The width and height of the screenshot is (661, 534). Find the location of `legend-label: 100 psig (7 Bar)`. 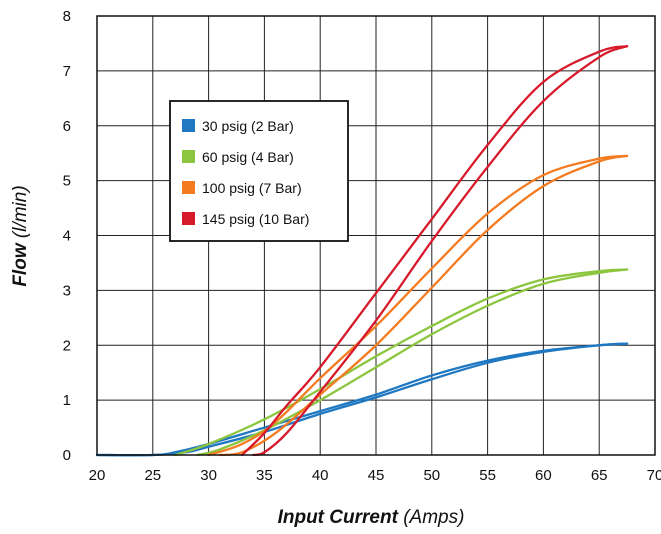

legend-label: 100 psig (7 Bar) is located at coordinates (252, 188).